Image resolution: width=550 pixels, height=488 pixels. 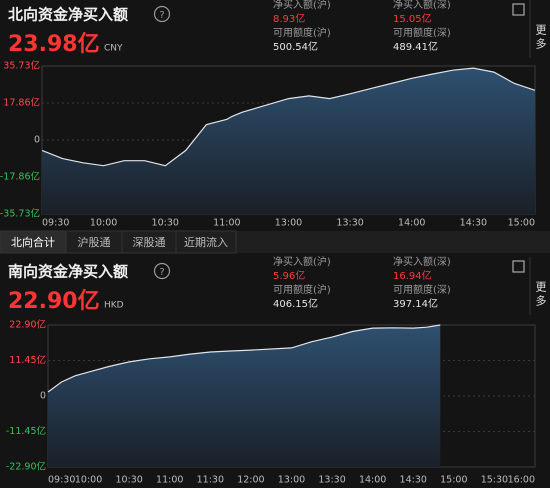 What do you see at coordinates (54, 301) in the screenshot?
I see `net-buy-value: 22.90亿` at bounding box center [54, 301].